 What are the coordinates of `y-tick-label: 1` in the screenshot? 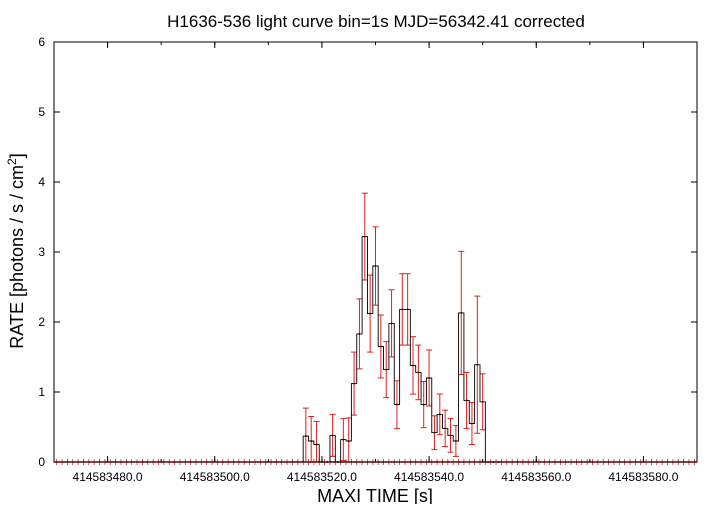 It's located at (41, 392).